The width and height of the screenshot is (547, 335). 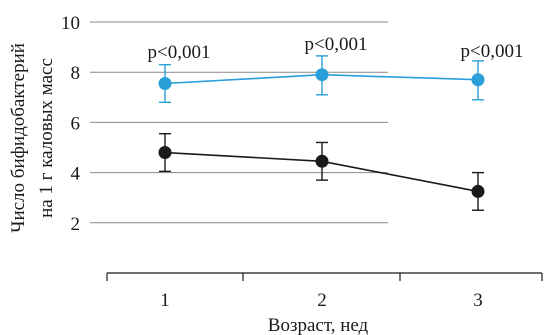 What do you see at coordinates (76, 73) in the screenshot?
I see `y-tick-label: 8` at bounding box center [76, 73].